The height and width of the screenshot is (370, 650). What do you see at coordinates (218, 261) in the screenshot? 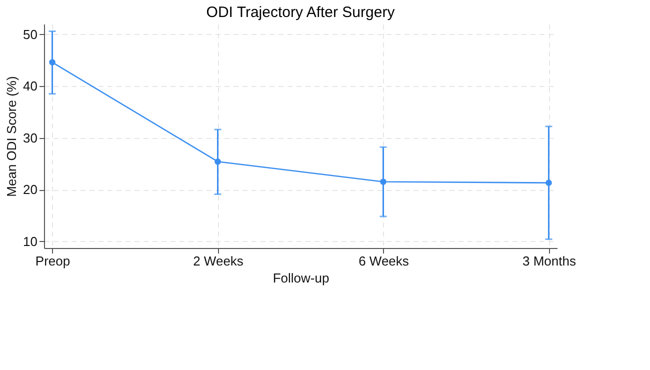
I see `x-tick-label: 2 Weeks` at bounding box center [218, 261].